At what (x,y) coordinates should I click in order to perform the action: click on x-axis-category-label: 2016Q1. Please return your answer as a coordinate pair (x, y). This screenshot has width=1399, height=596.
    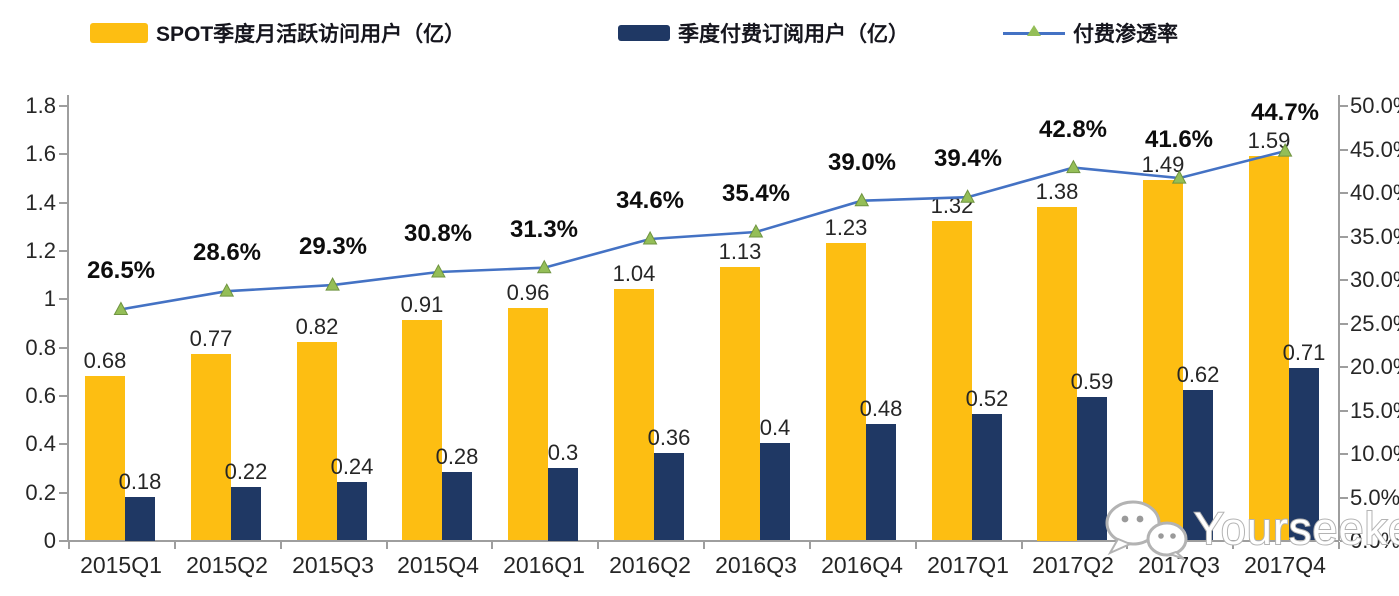
    Looking at the image, I should click on (544, 565).